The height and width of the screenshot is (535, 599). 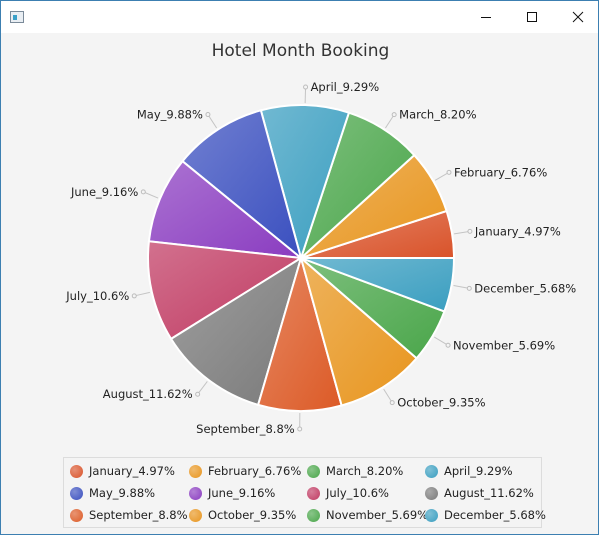 I want to click on legend-item: December_5.68%, so click(x=485, y=515).